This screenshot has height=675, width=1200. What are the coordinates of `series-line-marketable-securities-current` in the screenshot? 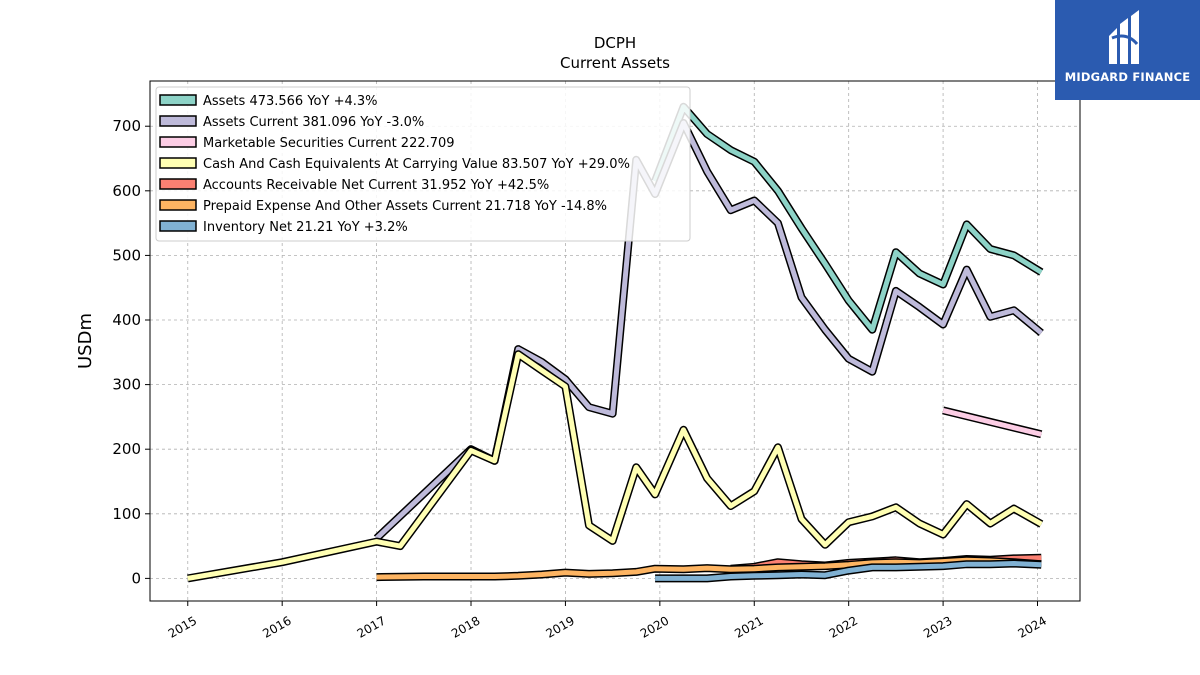 It's located at (992, 422).